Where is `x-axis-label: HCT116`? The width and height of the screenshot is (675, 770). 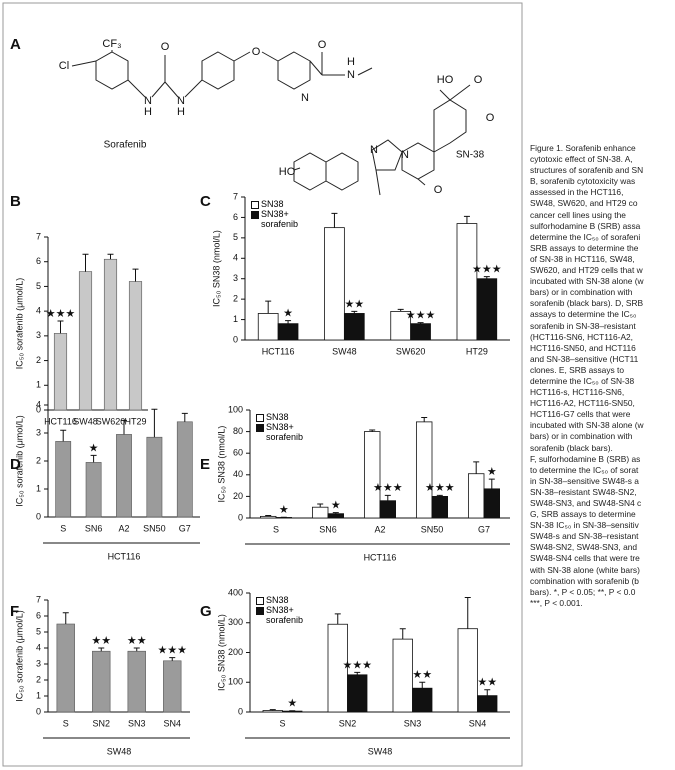
x-axis-label: HCT116 is located at coordinates (380, 557).